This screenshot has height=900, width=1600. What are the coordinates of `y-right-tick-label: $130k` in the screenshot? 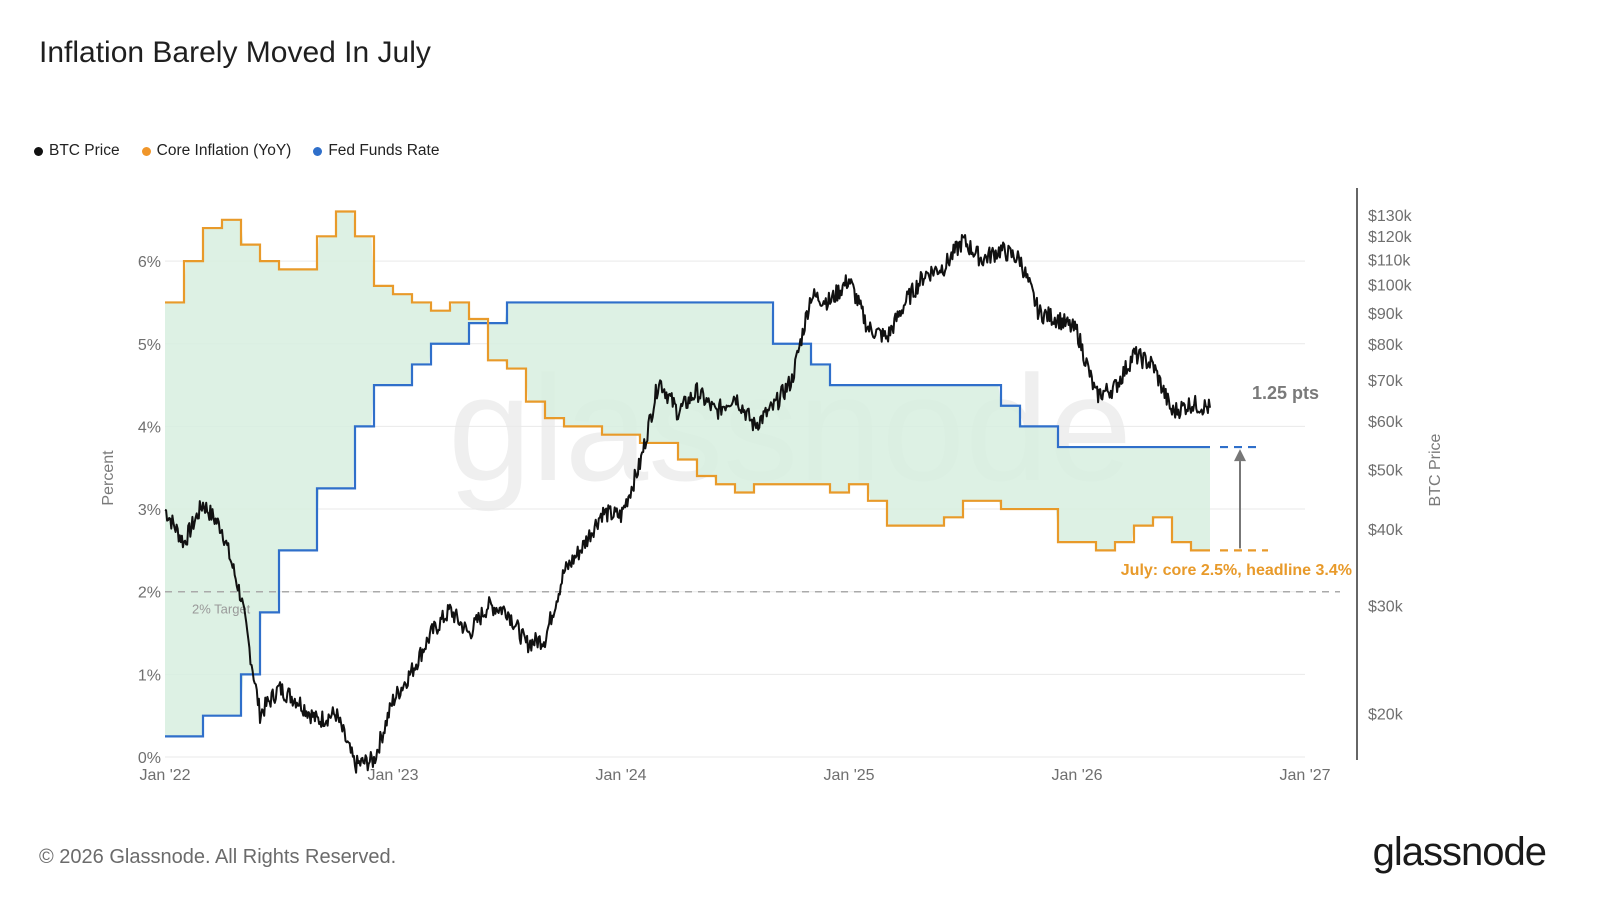 It's located at (1390, 216).